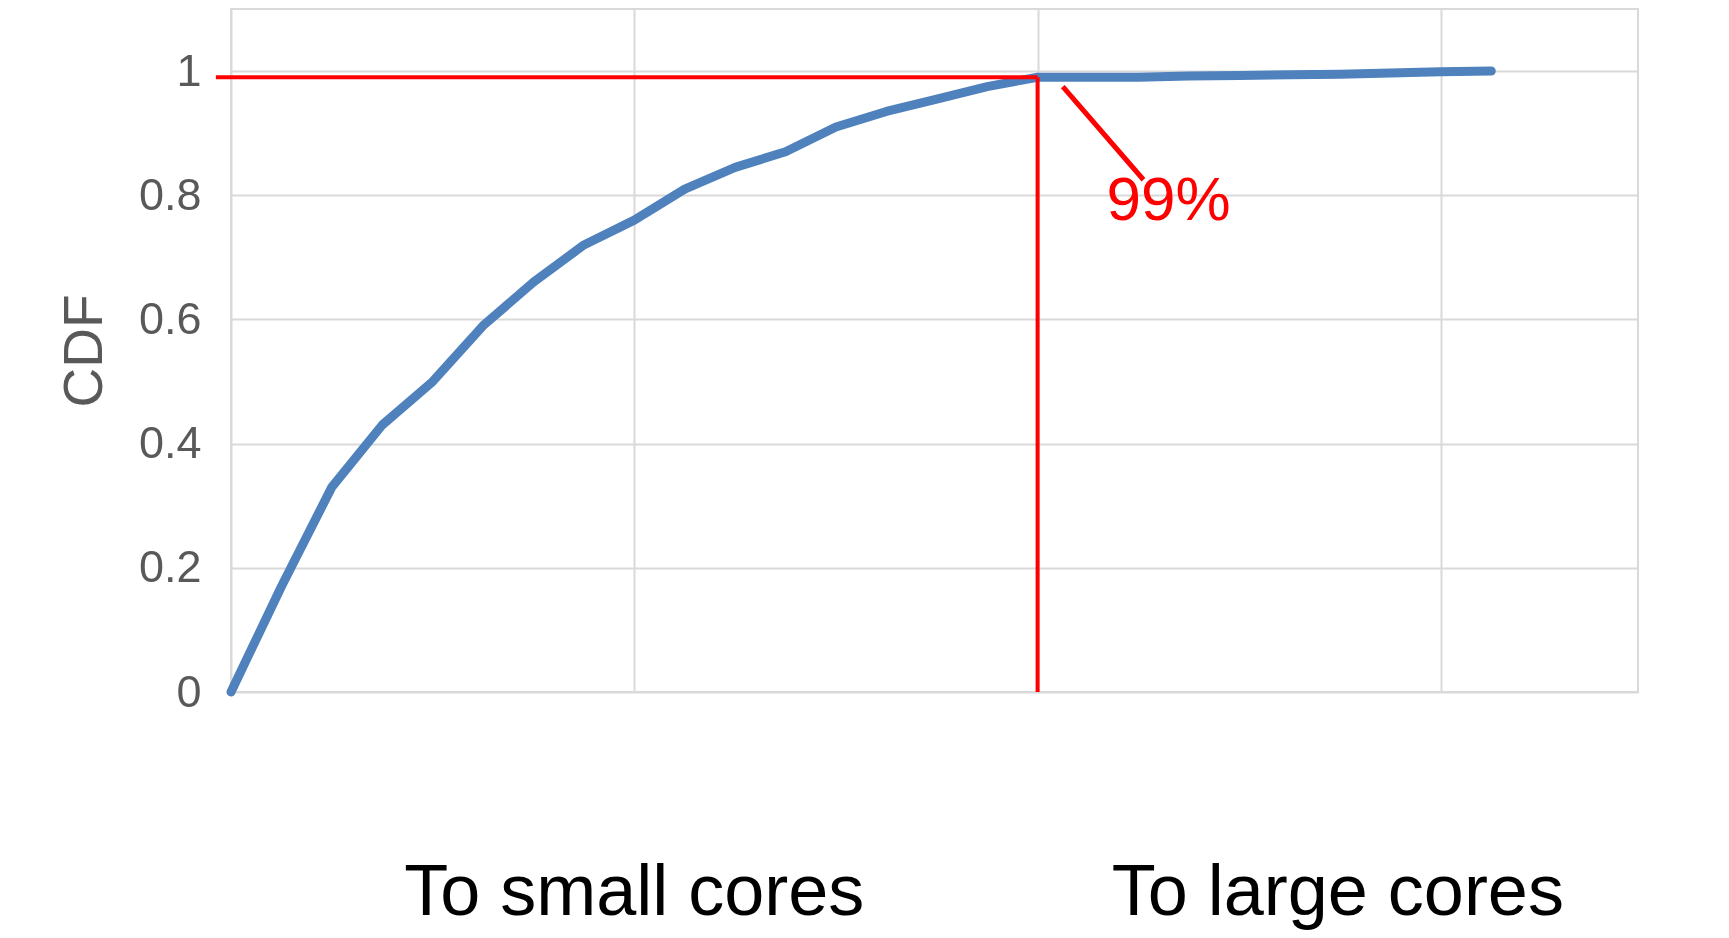 This screenshot has height=938, width=1729. Describe the element at coordinates (170, 443) in the screenshot. I see `y-tick-label: 0.4` at that location.